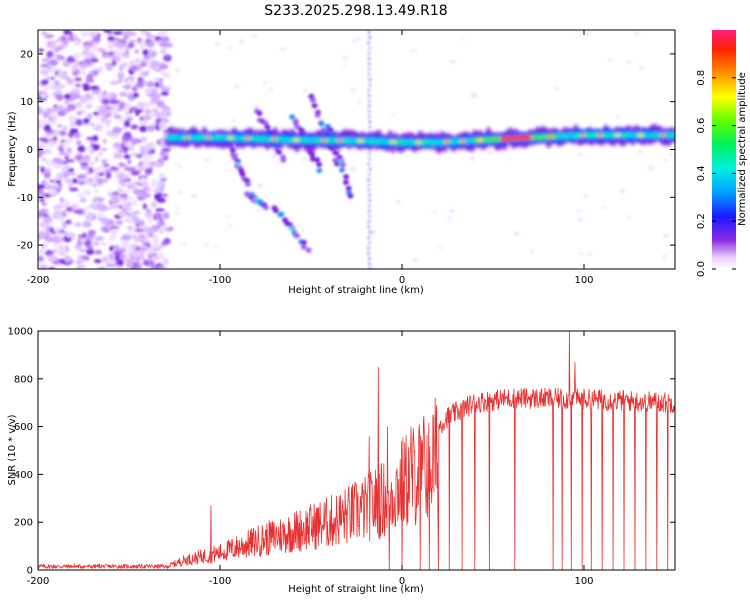 Image resolution: width=750 pixels, height=600 pixels. I want to click on spectrogram-y-tick-label: 0, so click(30, 150).